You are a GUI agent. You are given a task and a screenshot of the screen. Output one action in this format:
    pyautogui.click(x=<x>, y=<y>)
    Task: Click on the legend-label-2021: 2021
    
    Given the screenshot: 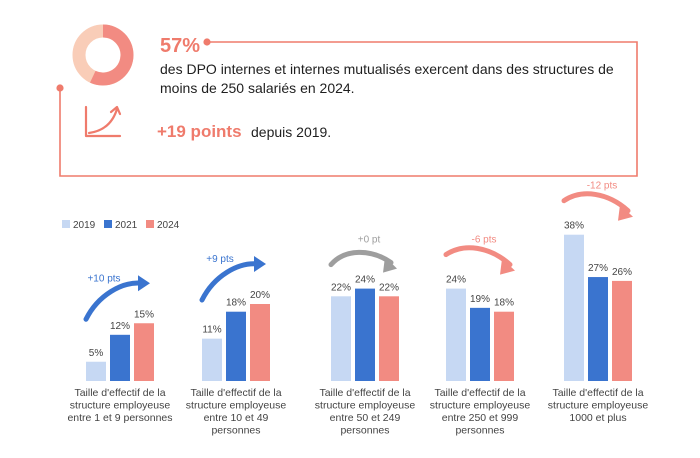 What is the action you would take?
    pyautogui.click(x=126, y=225)
    